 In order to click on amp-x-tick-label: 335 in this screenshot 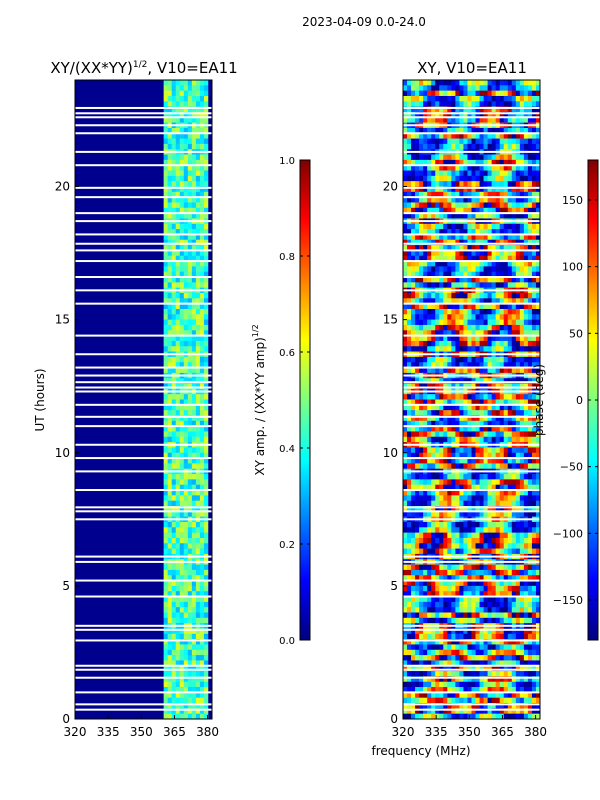, I will do `click(108, 732)`.